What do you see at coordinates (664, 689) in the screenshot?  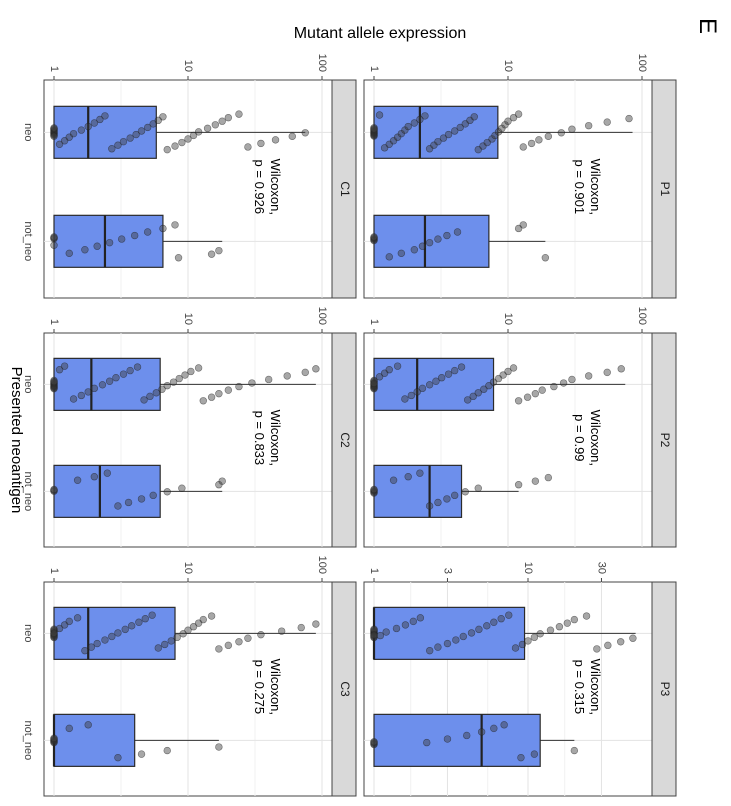 I see `facet-strip` at bounding box center [664, 689].